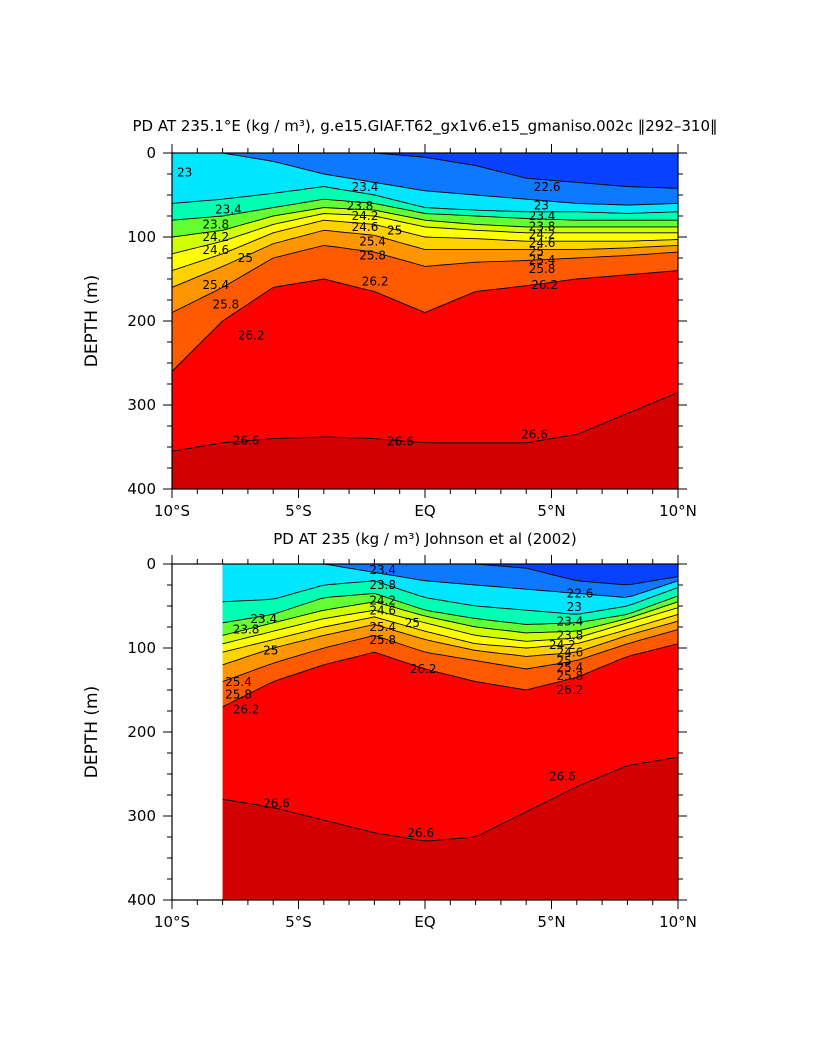  I want to click on y-tick-label: 100, so click(141, 237).